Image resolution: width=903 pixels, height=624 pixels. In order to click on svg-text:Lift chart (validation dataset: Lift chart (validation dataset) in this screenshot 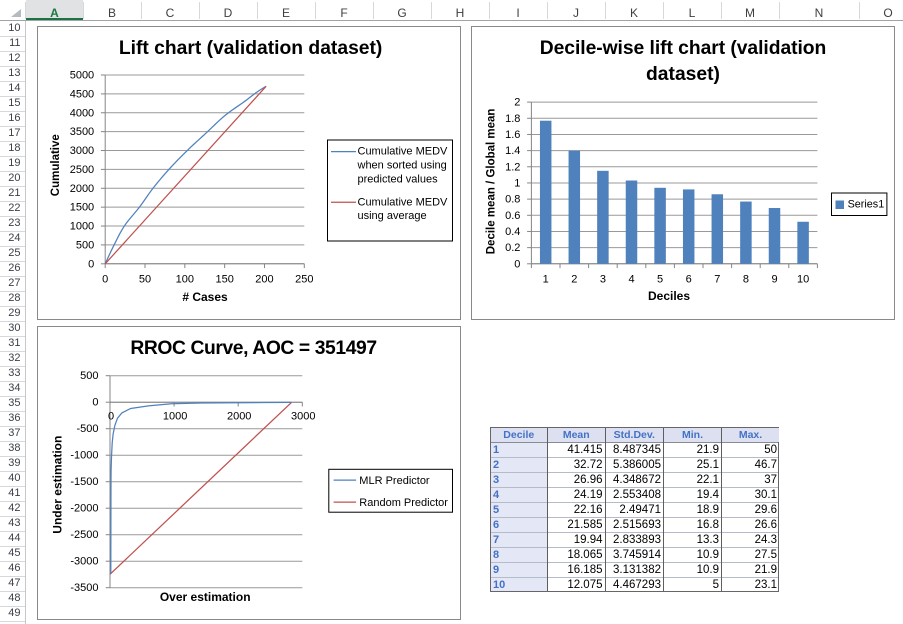, I will do `click(251, 48)`.